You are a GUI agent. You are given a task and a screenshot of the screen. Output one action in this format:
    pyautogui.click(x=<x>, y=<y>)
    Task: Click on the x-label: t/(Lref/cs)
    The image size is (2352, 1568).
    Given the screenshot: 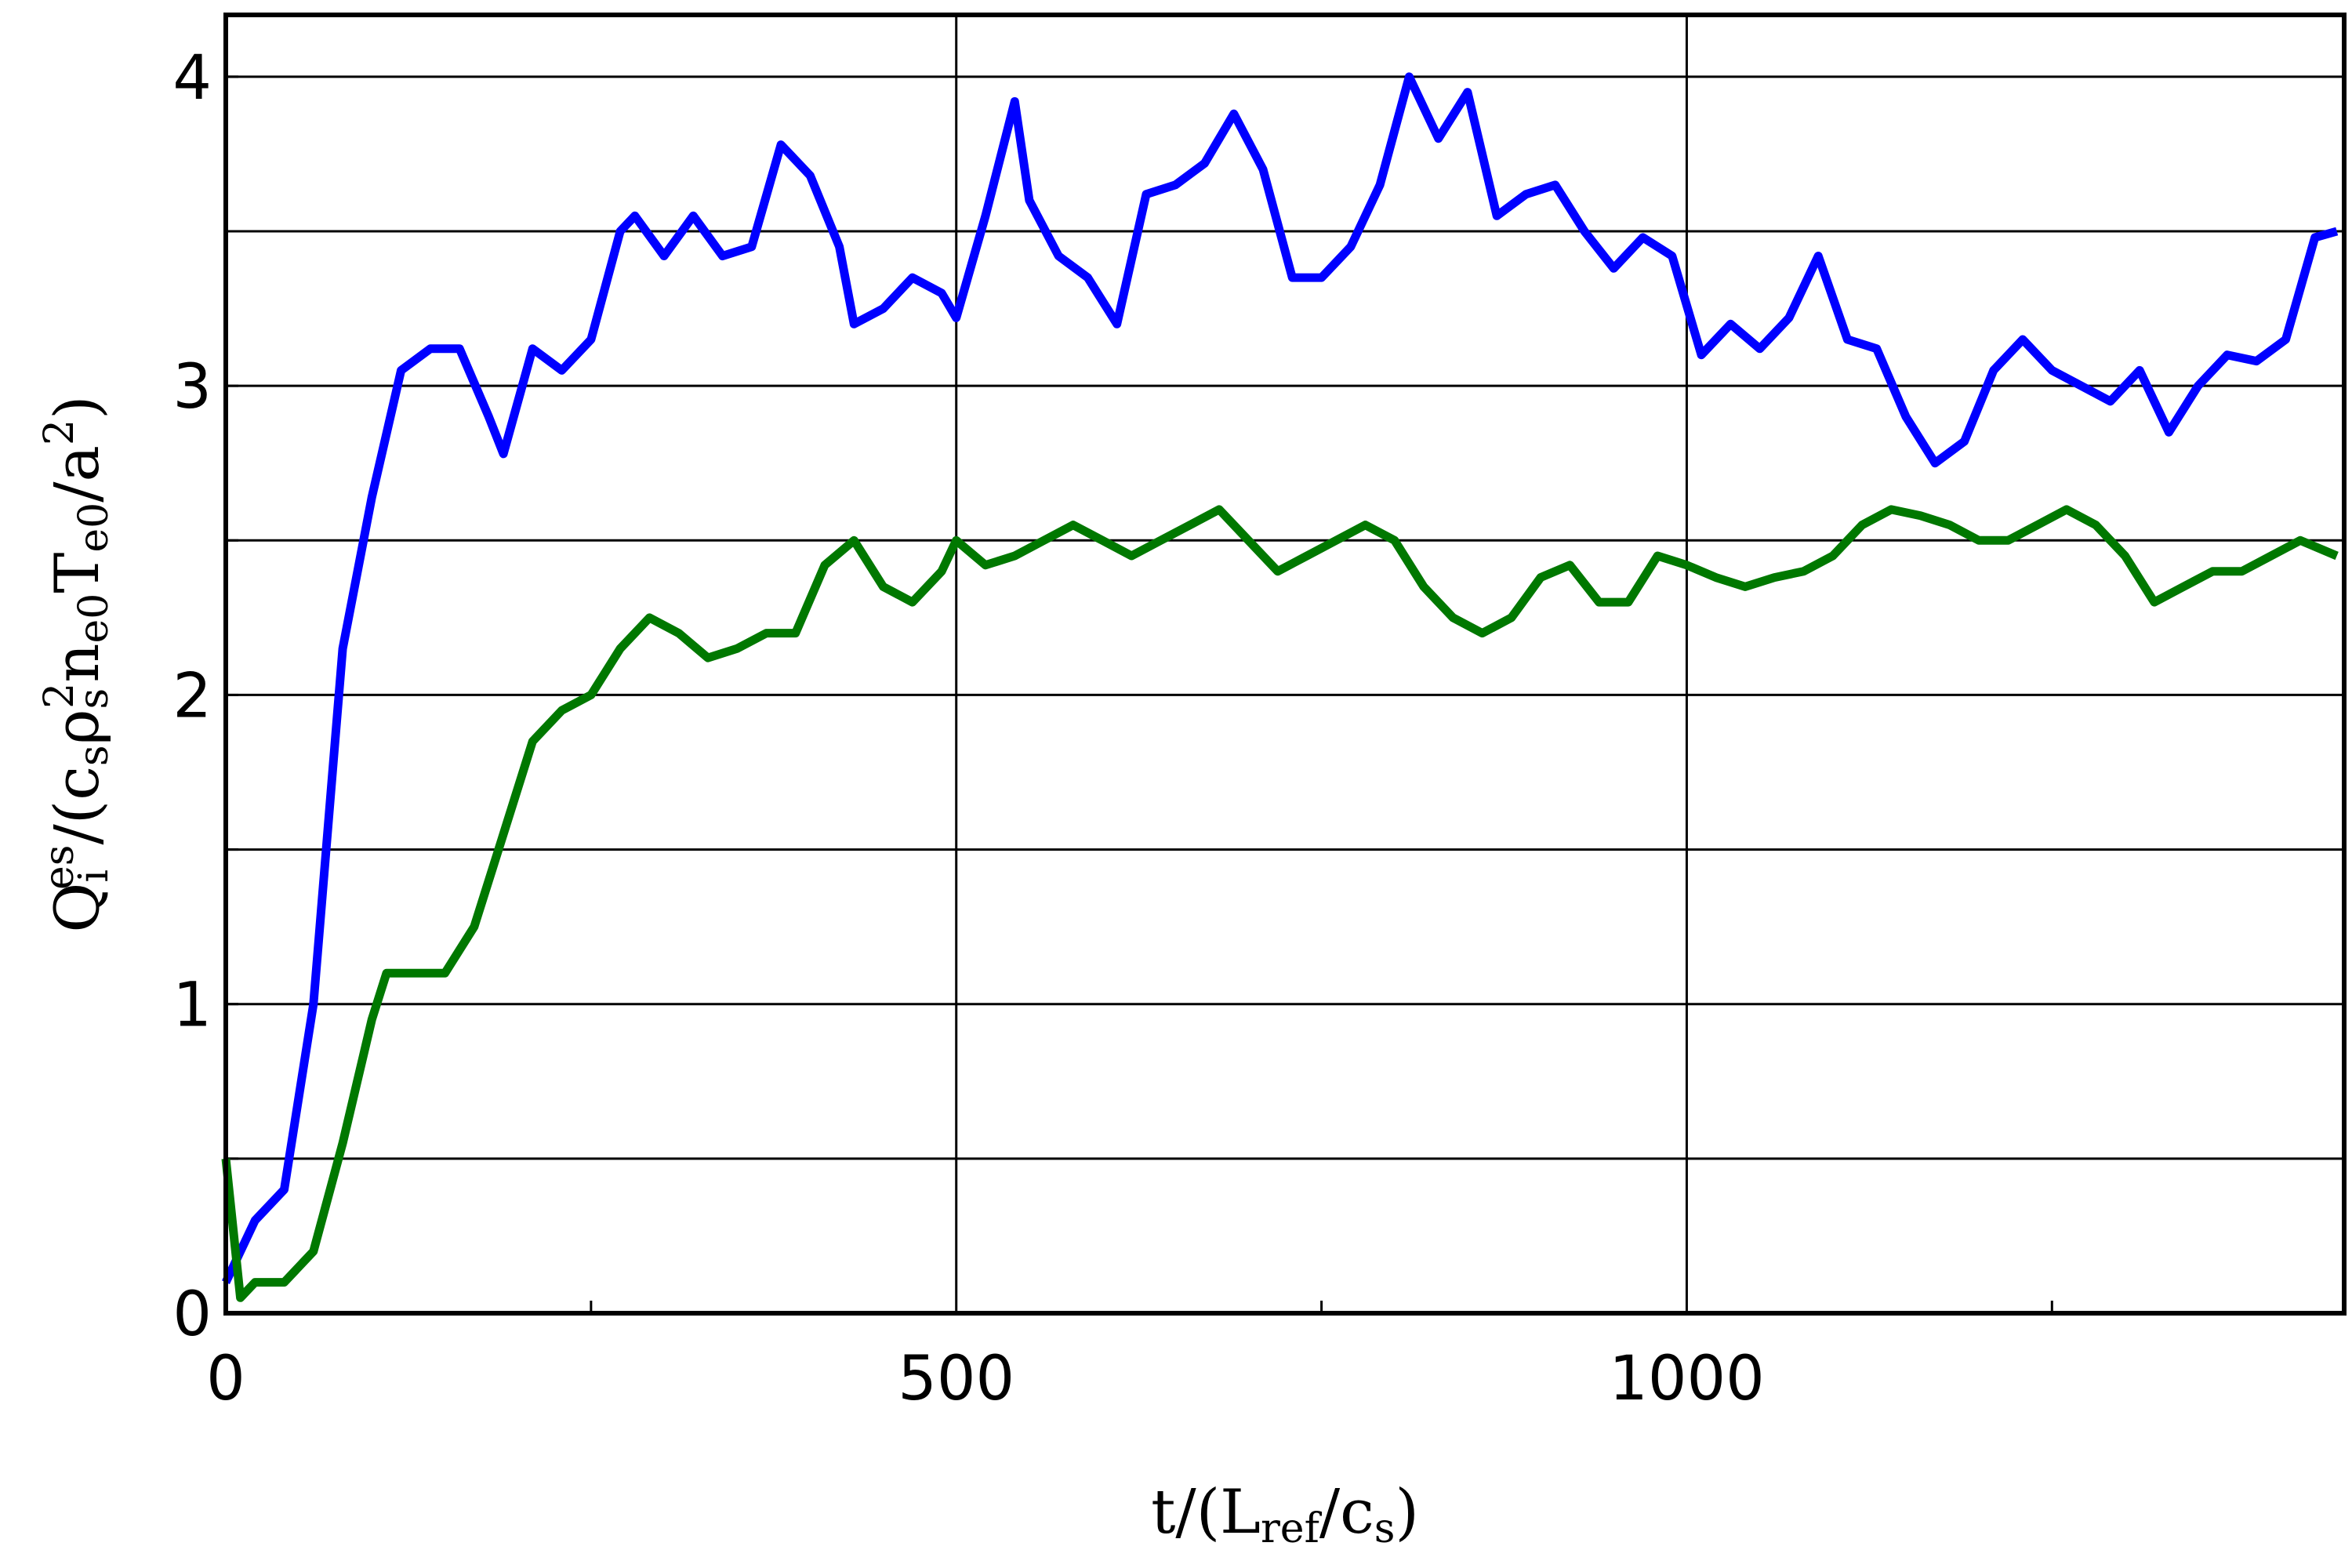 What is the action you would take?
    pyautogui.click(x=1285, y=1514)
    